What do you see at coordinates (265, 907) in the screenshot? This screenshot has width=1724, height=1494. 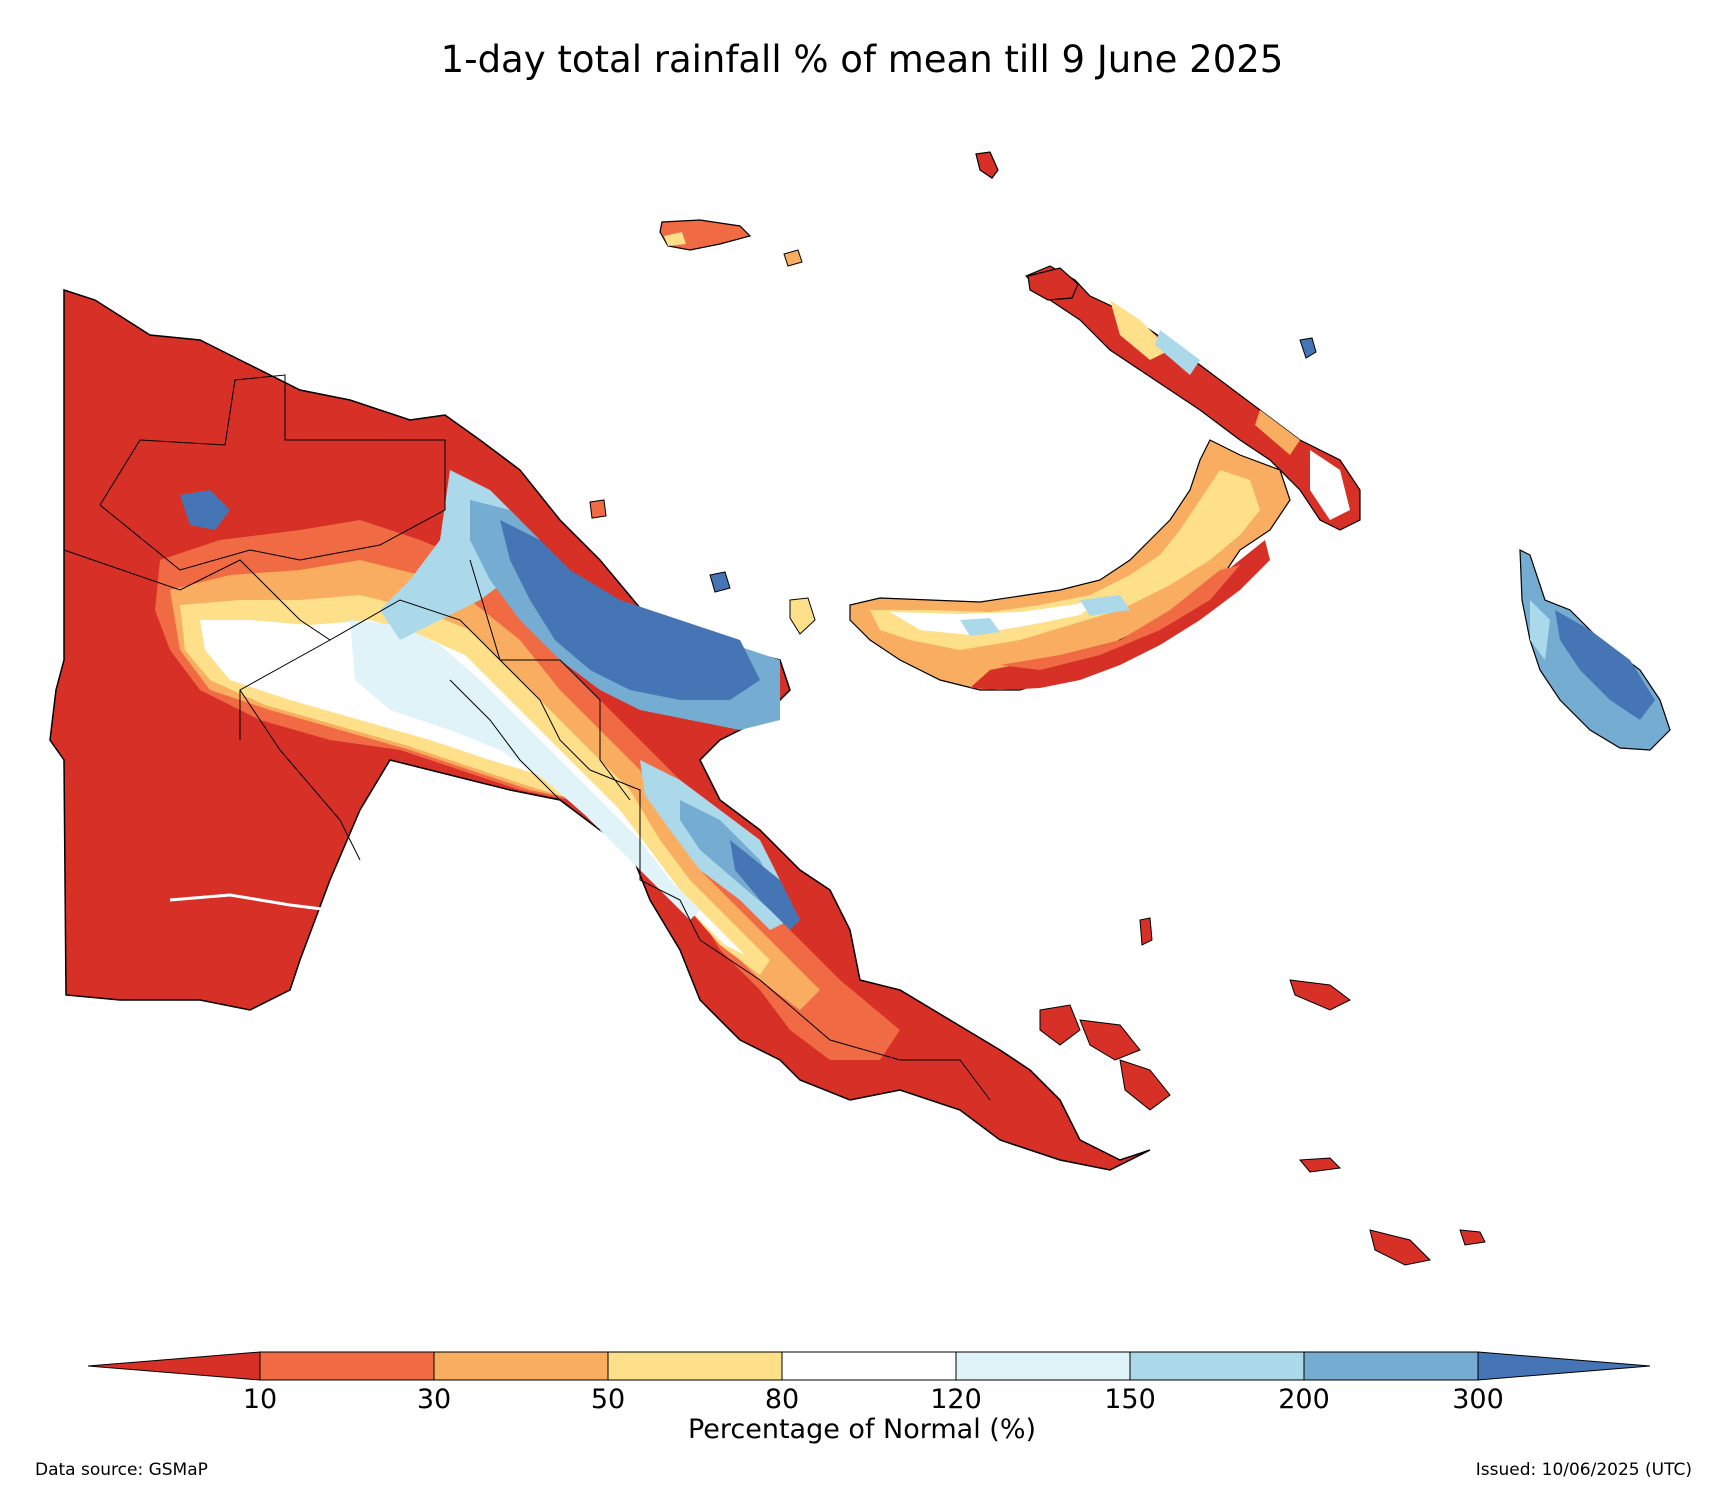 I see `fly-river-delta` at bounding box center [265, 907].